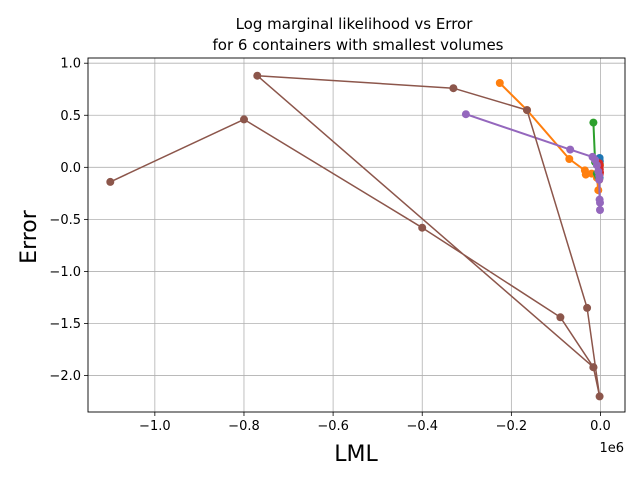  I want to click on chart-title-line-2: for 6 containers with smallest volumes, so click(358, 45).